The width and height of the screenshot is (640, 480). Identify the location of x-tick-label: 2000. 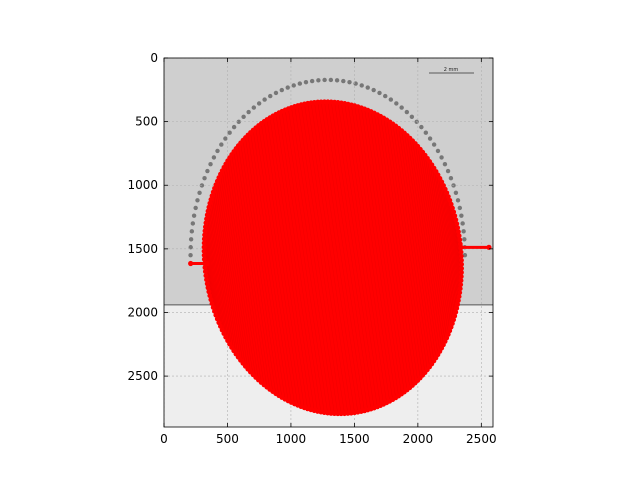
(418, 439).